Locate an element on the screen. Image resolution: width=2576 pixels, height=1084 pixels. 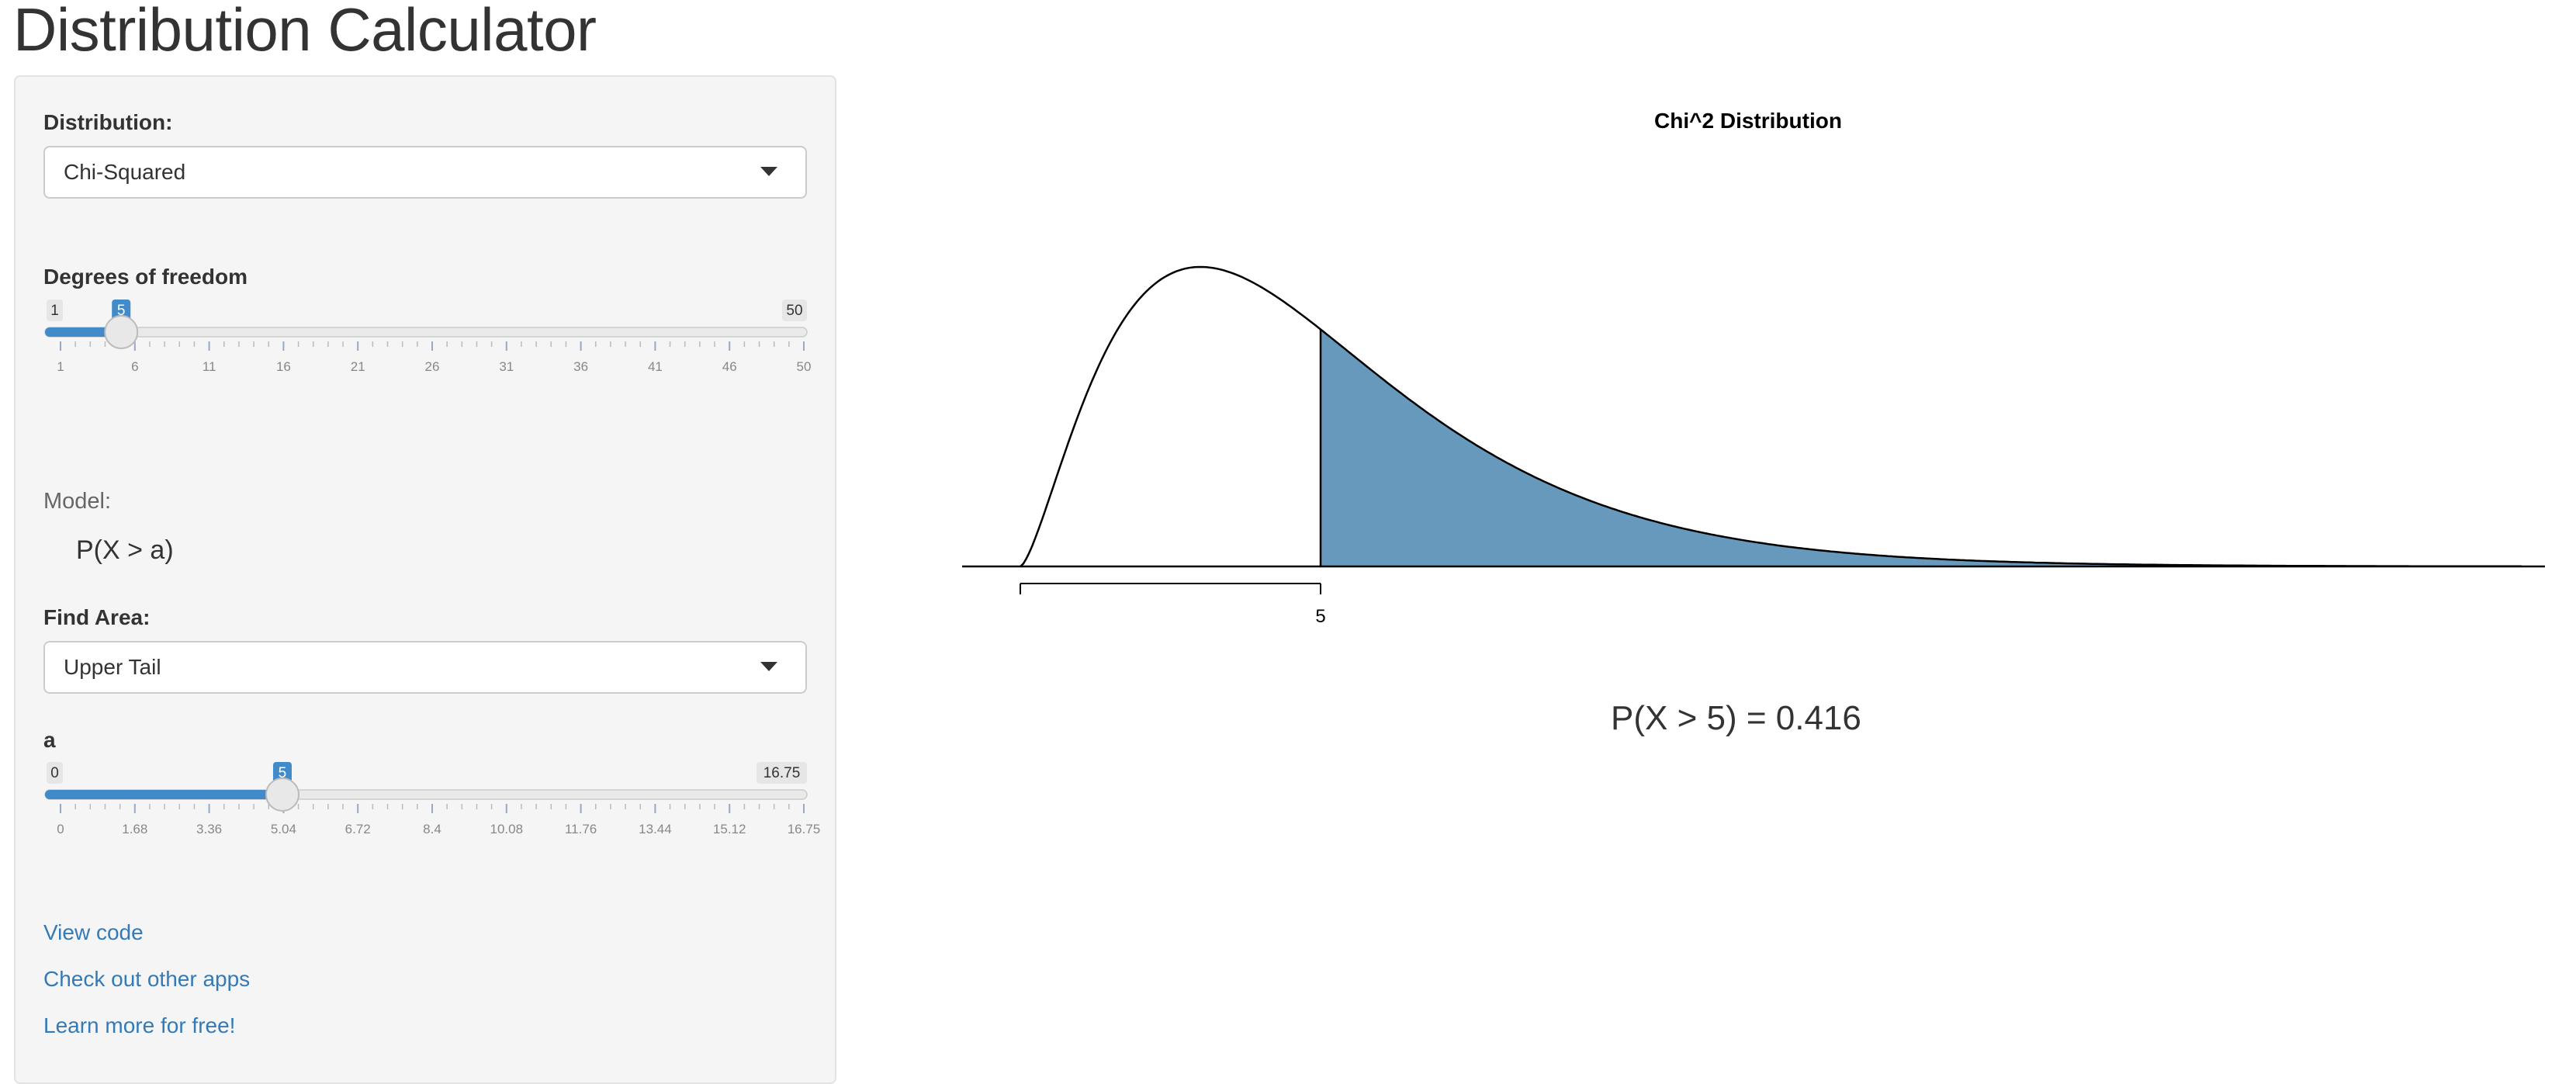
a-slider-tick-label: 10.08 is located at coordinates (507, 829).